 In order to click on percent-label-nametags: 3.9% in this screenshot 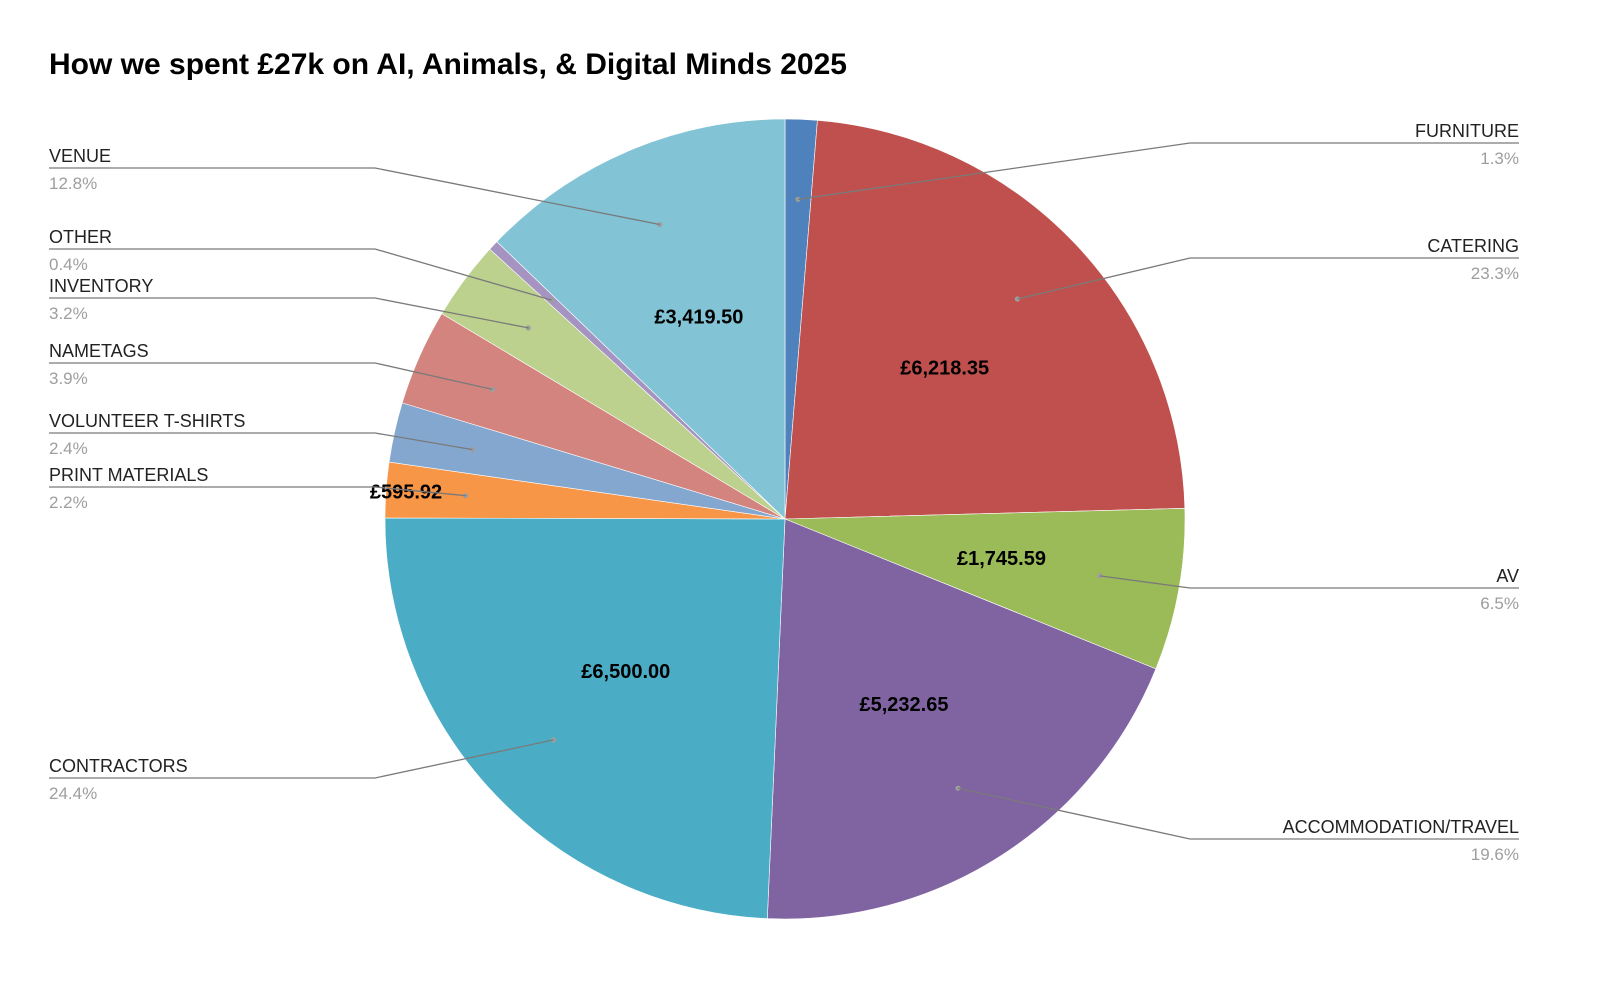, I will do `click(68, 378)`.